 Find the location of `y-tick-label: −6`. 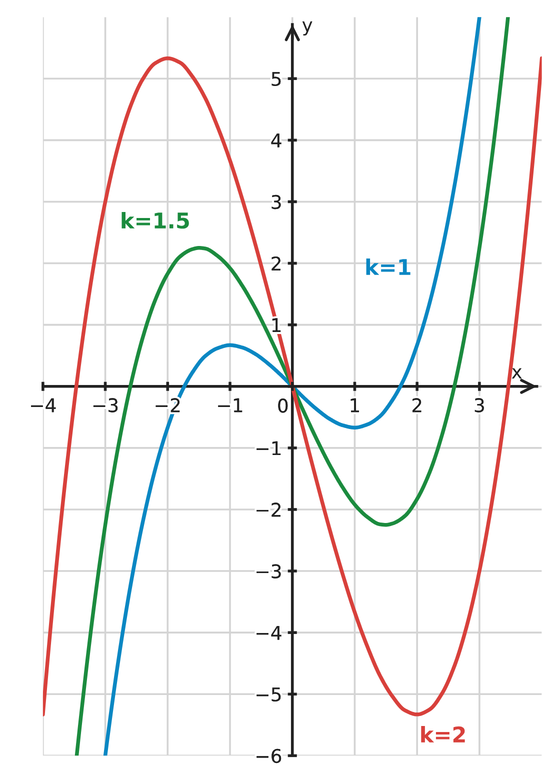

y-tick-label: −6 is located at coordinates (269, 756).